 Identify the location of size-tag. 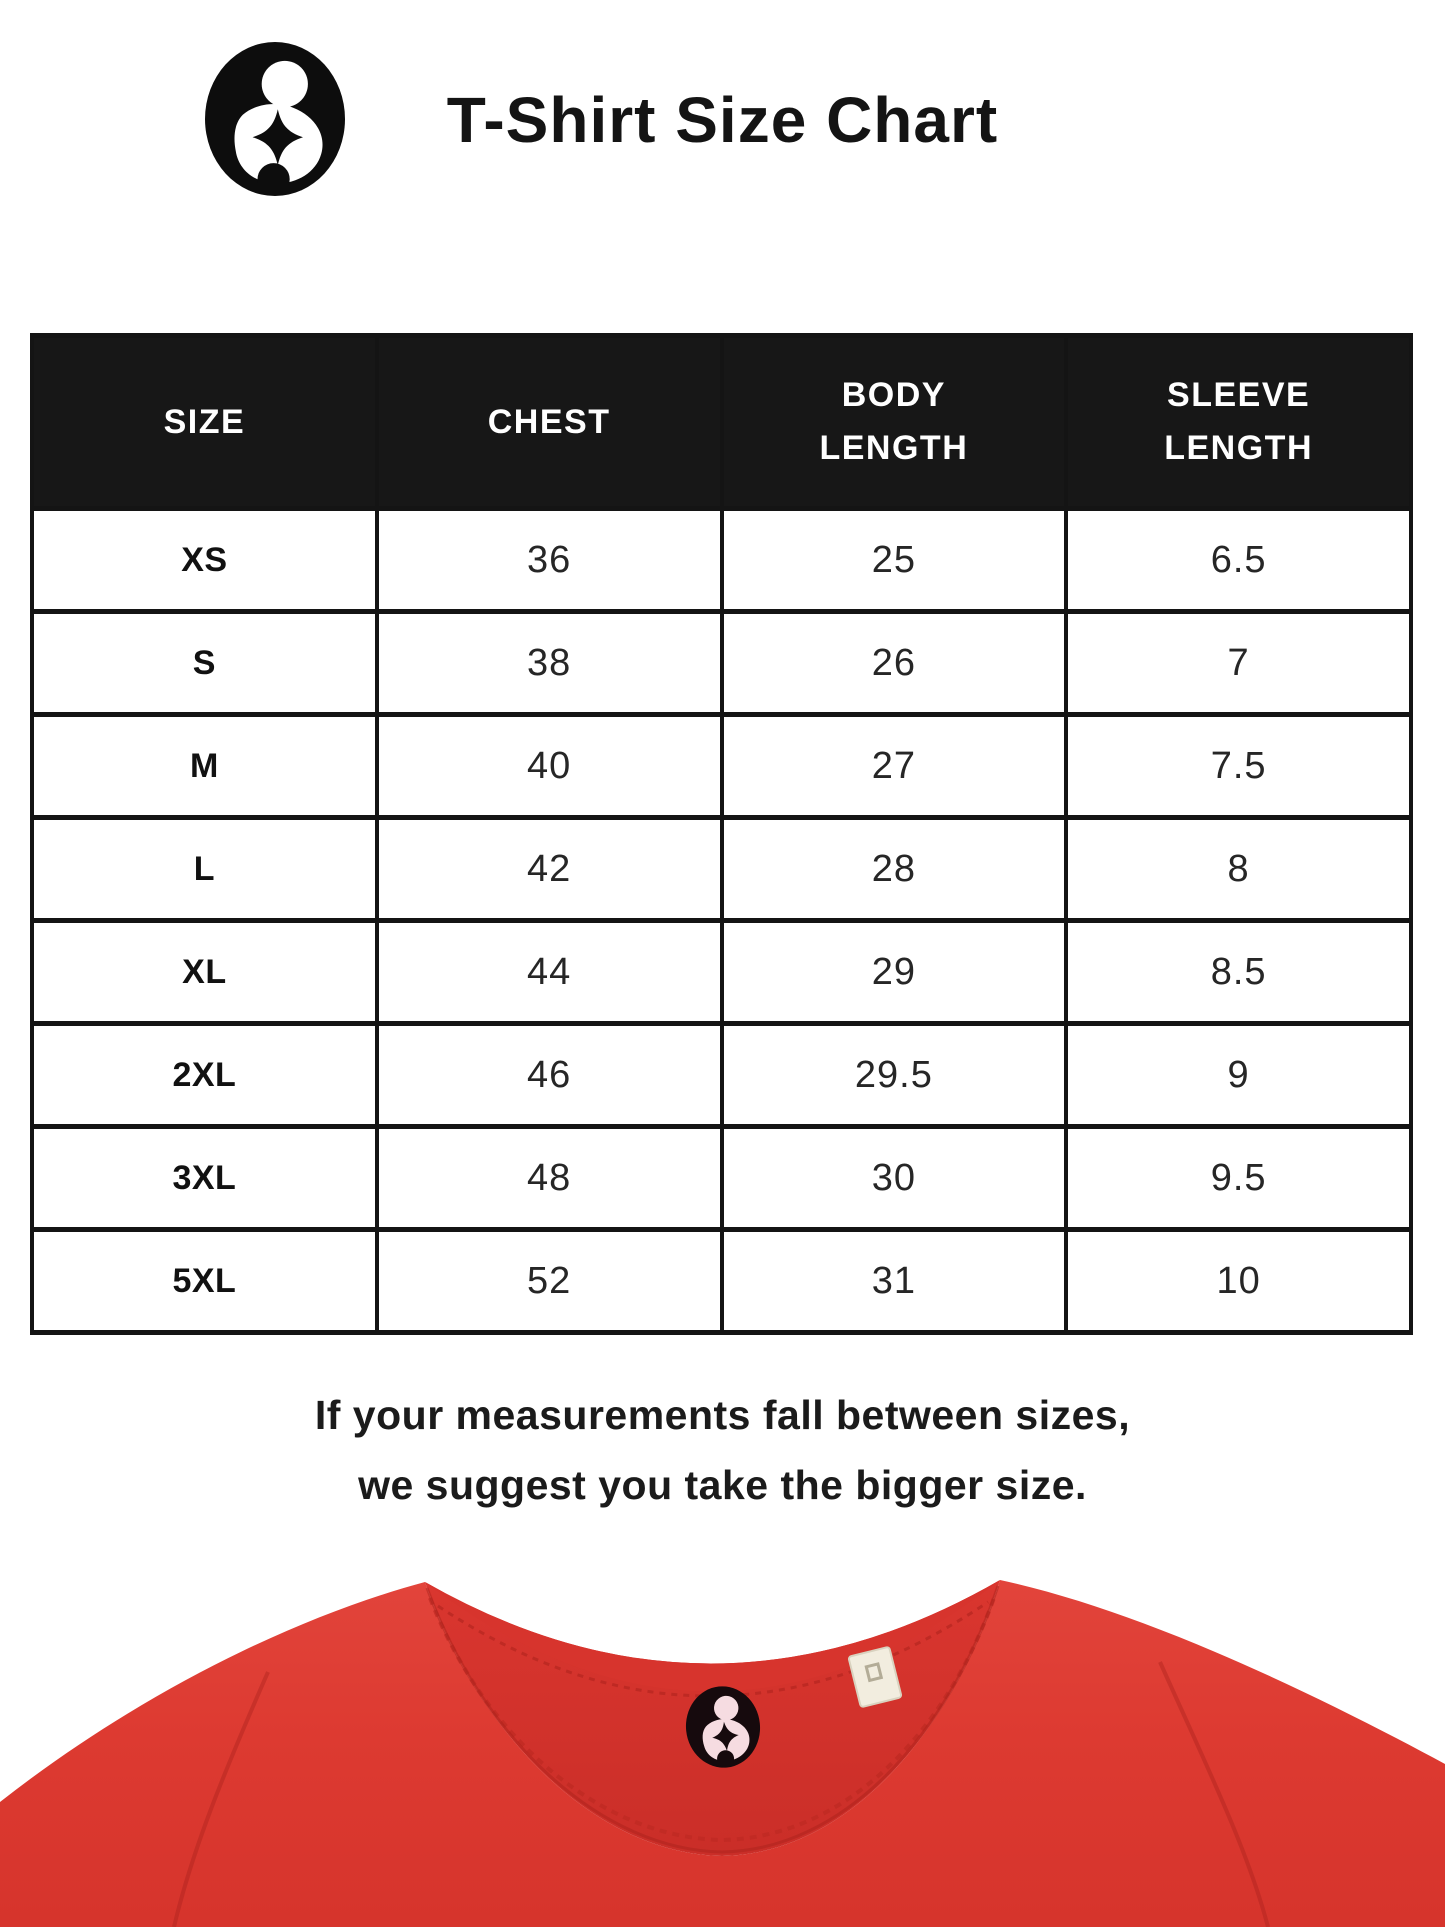
(875, 1677).